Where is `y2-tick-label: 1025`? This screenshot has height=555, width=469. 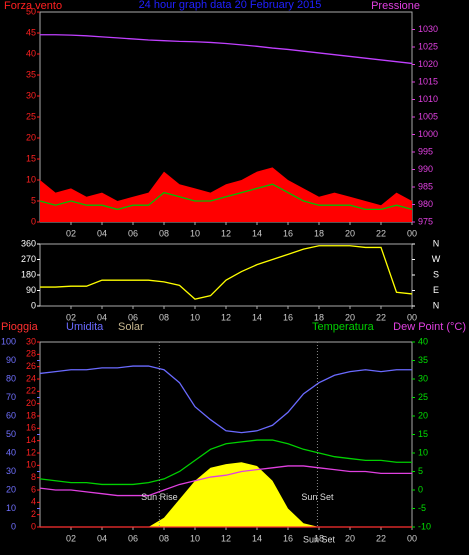
y2-tick-label: 1025 is located at coordinates (428, 46).